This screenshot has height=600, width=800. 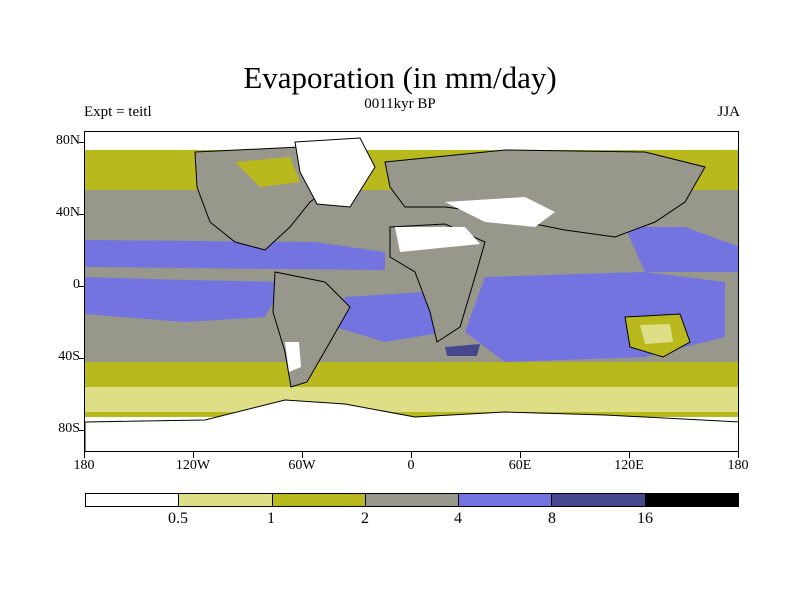 I want to click on map-title: Evaporation (in mm/day), so click(x=400, y=77).